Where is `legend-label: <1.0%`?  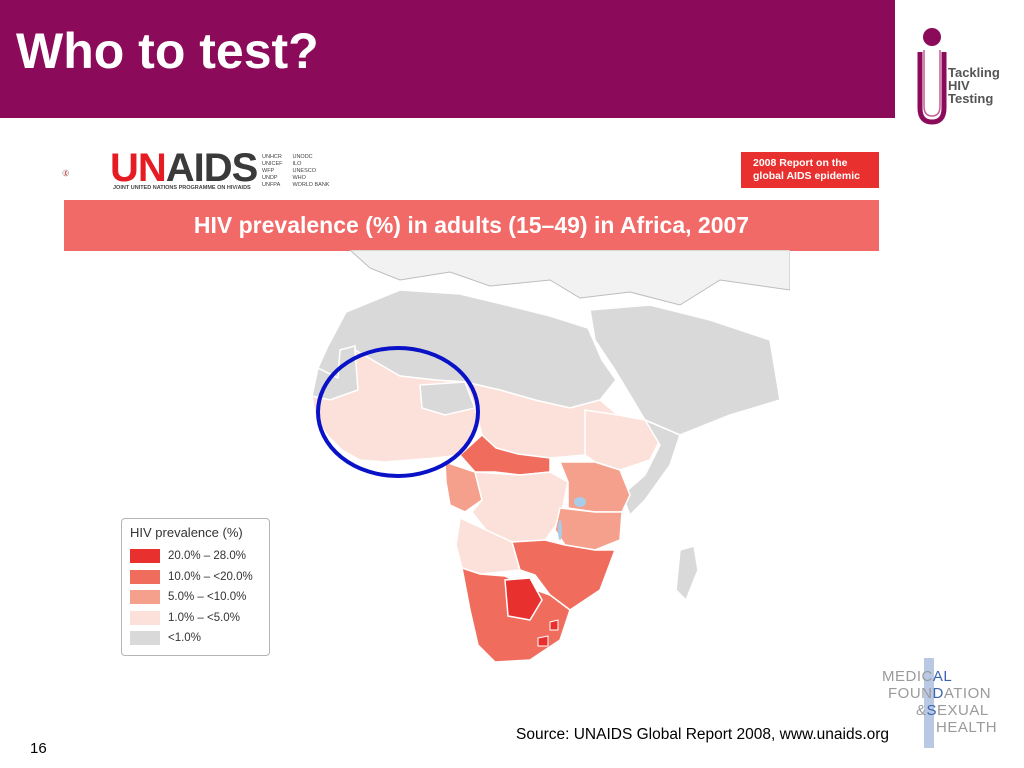
legend-label: <1.0% is located at coordinates (184, 638).